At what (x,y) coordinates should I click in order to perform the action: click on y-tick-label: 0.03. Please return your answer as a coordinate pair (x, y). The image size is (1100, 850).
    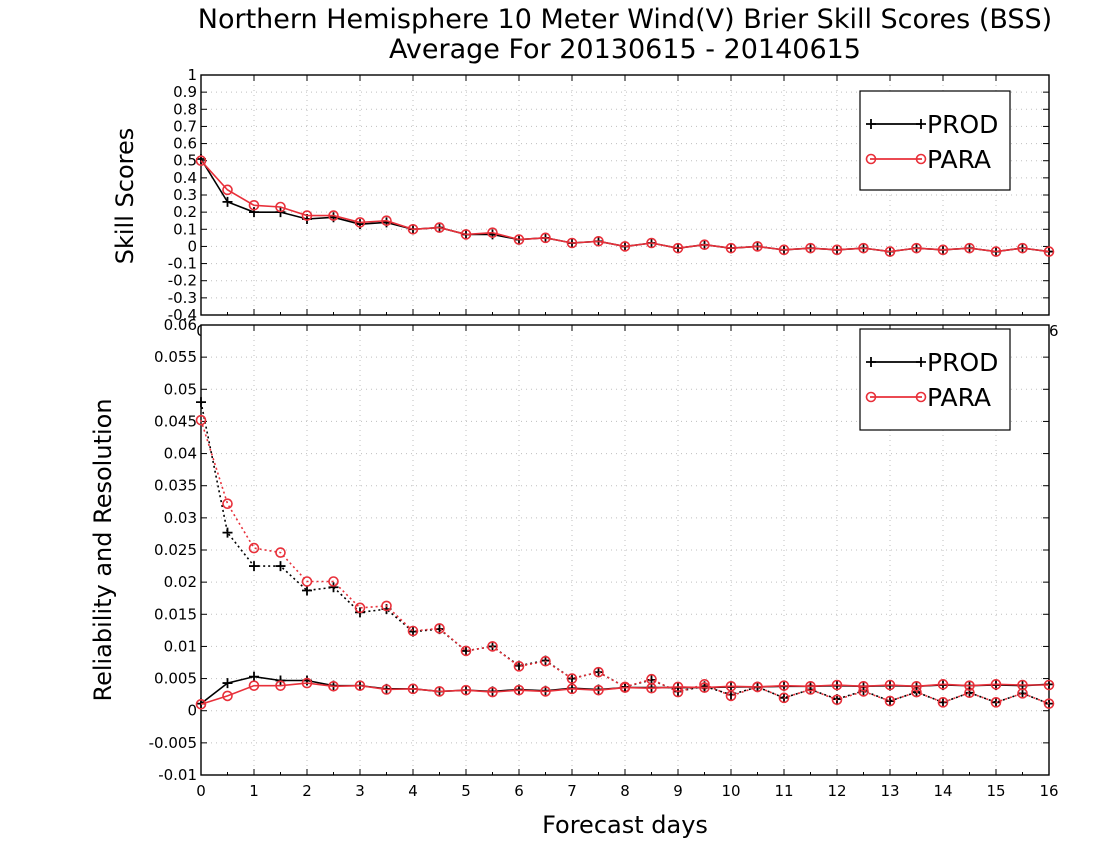
    Looking at the image, I should click on (180, 518).